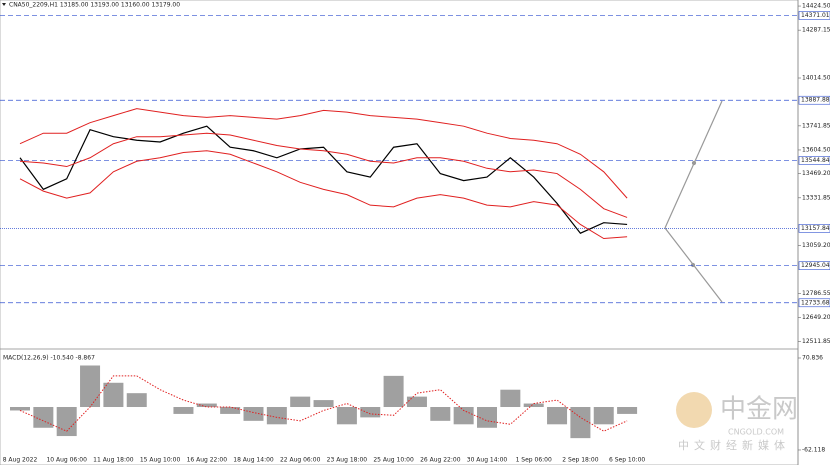 This screenshot has height=465, width=830. Describe the element at coordinates (734, 445) in the screenshot. I see `watermark-slogan: 中文财经新媒体` at that location.